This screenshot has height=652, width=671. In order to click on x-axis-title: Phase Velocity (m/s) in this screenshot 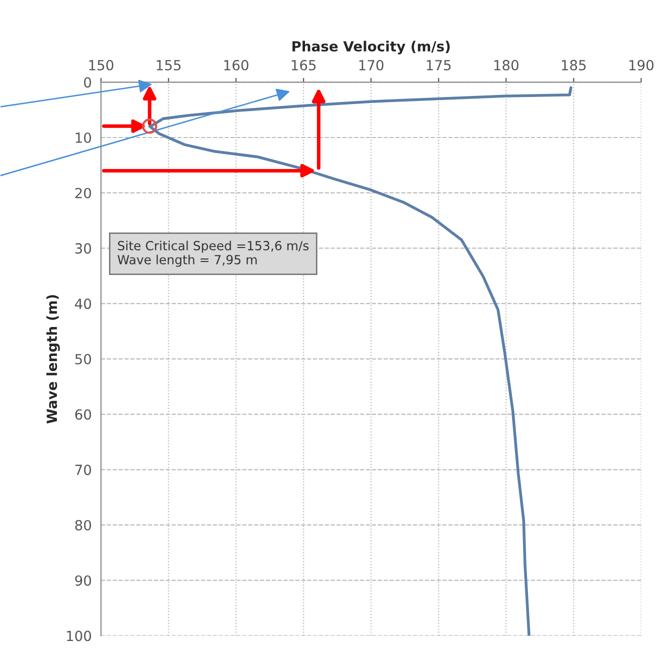, I will do `click(371, 47)`.